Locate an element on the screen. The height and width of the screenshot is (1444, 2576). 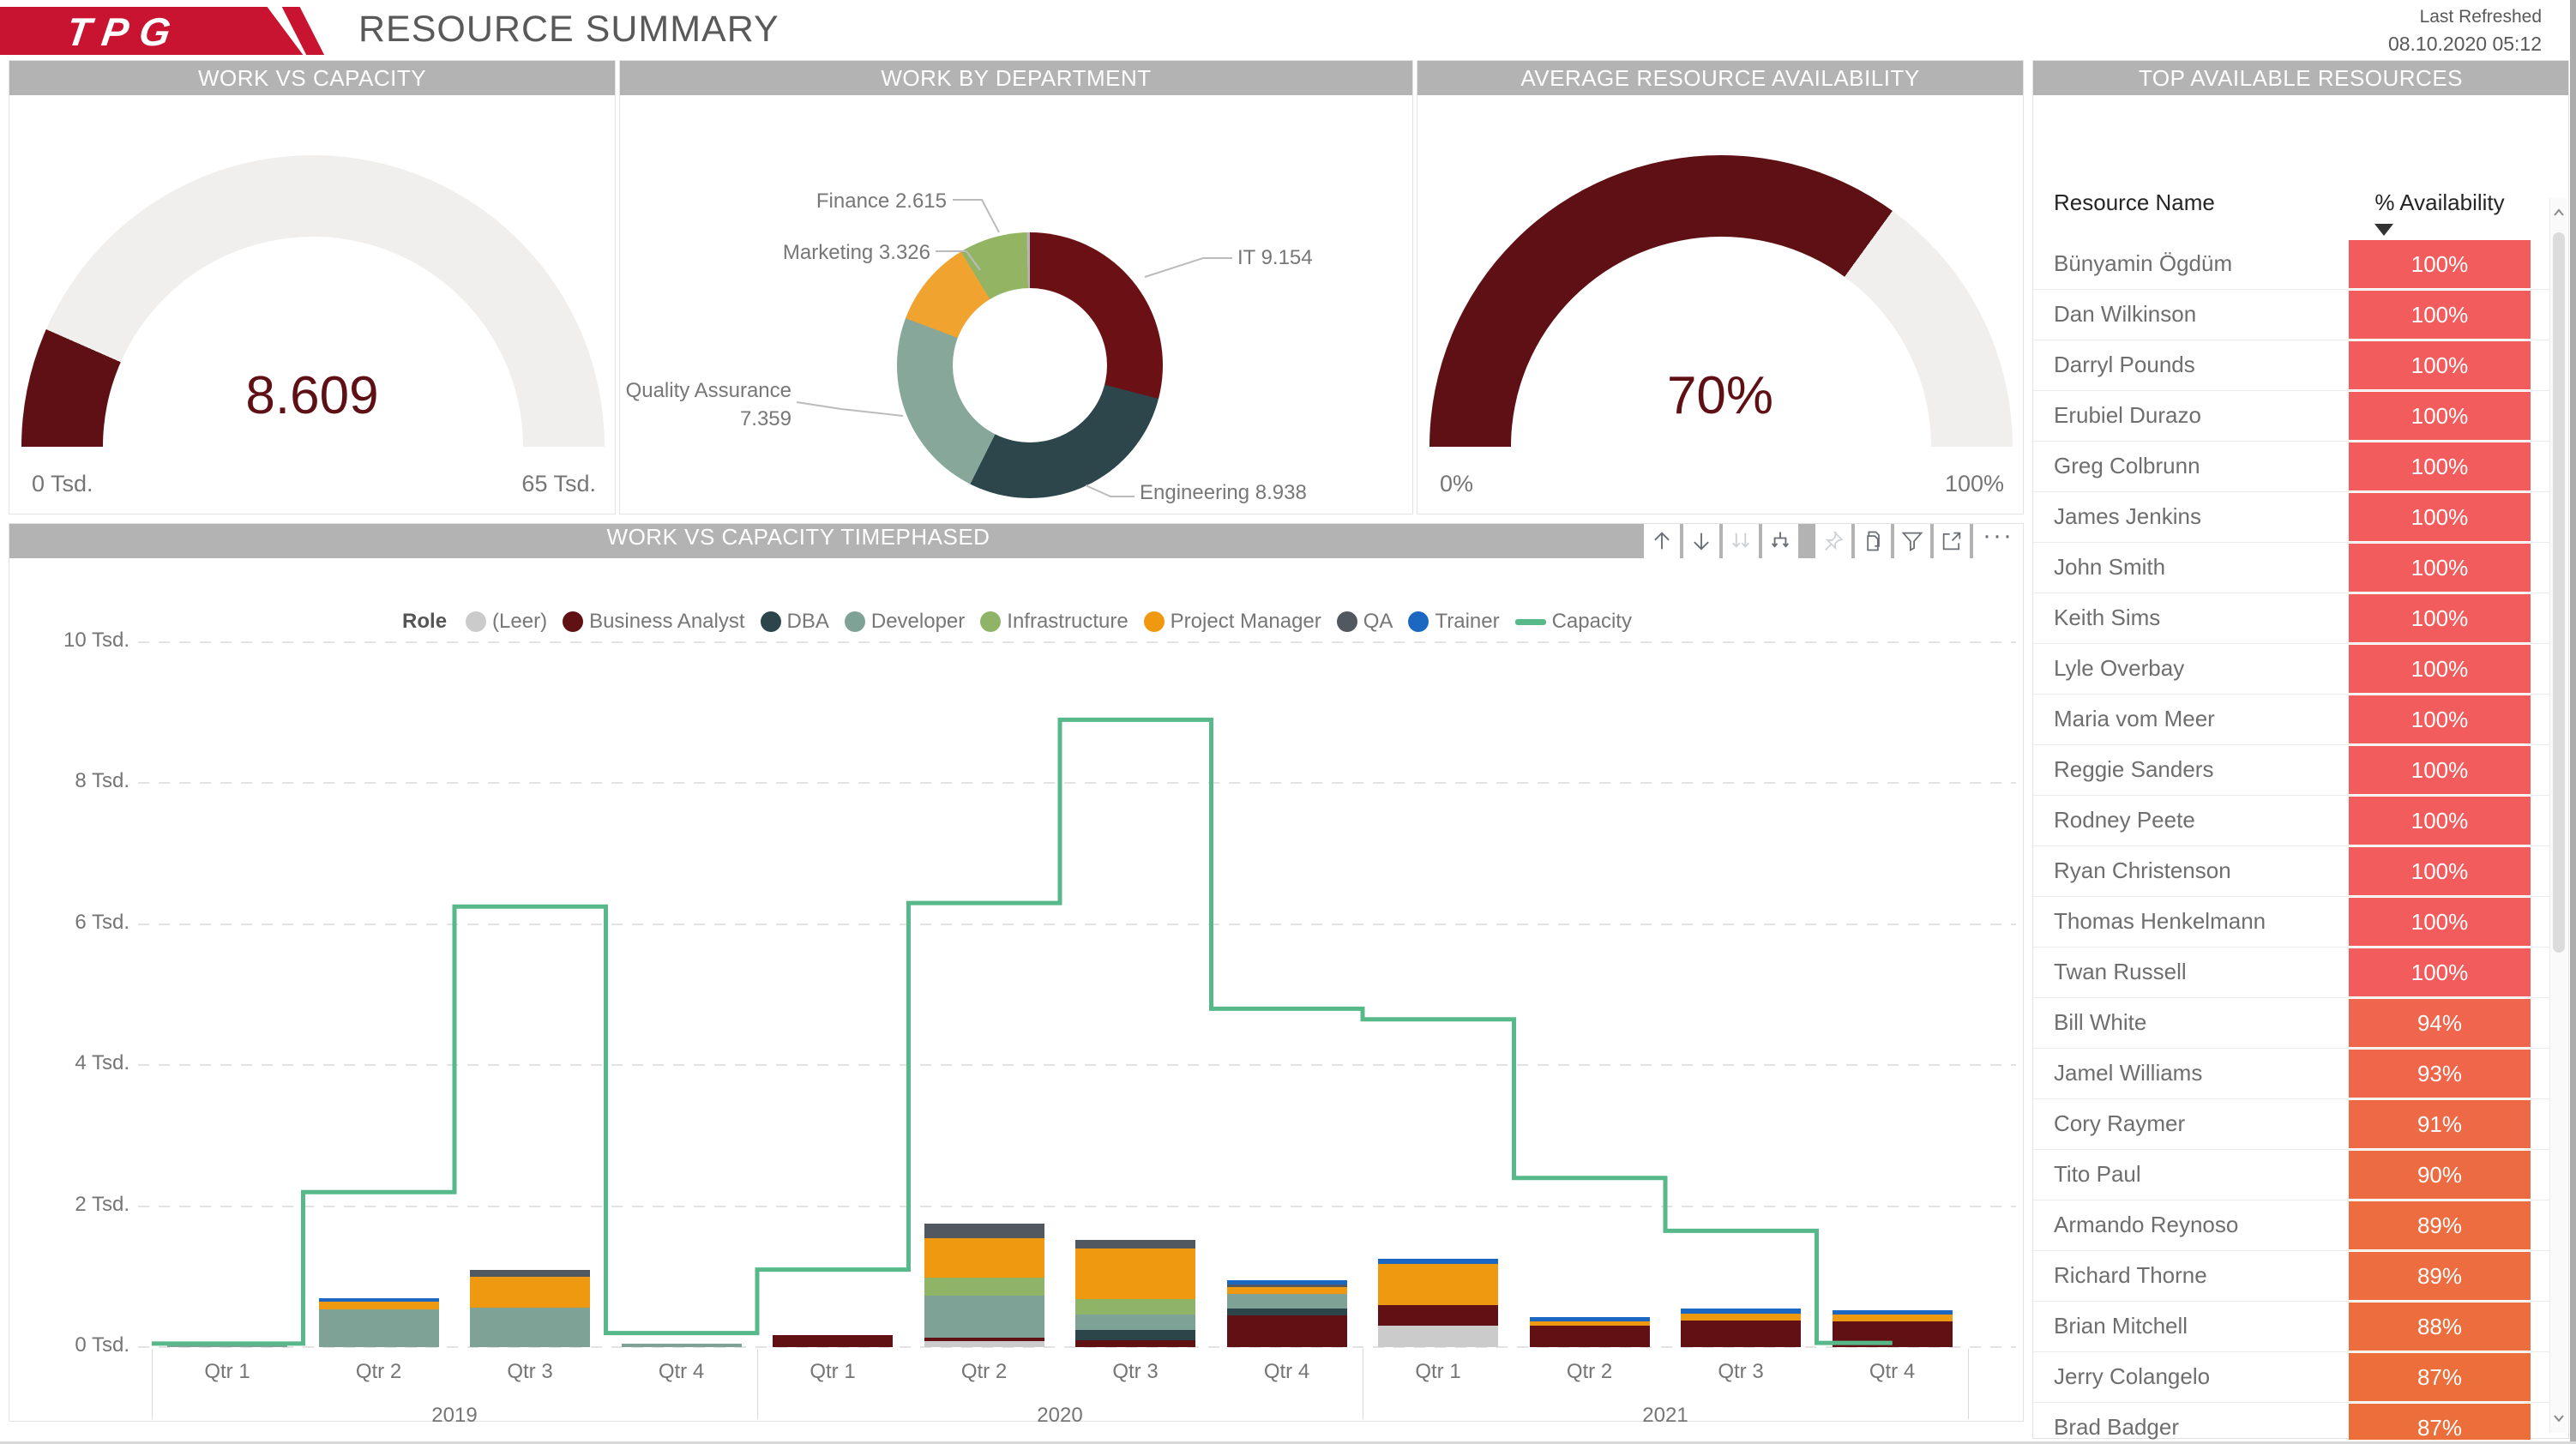
legend-item: QA is located at coordinates (1364, 622).